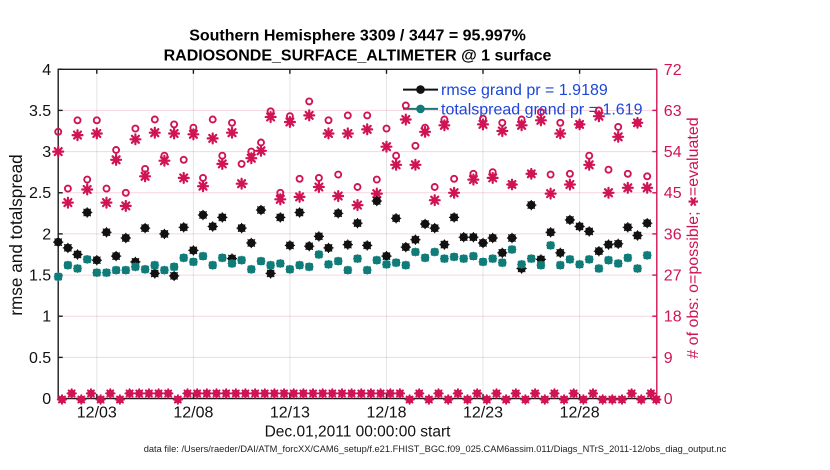  What do you see at coordinates (46, 152) in the screenshot?
I see `svg-text: 3` at bounding box center [46, 152].